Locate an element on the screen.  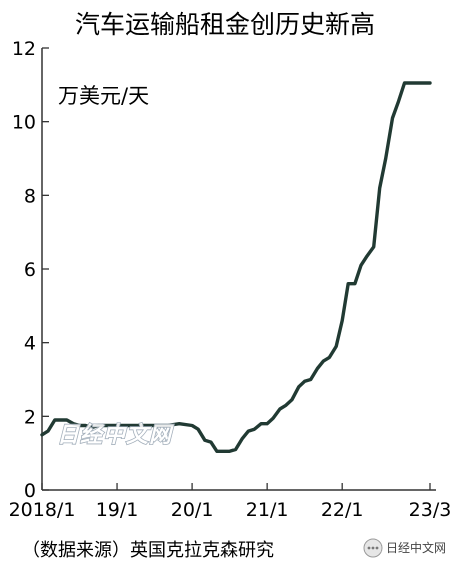
watermark-text: 日经中文网 is located at coordinates (115, 435).